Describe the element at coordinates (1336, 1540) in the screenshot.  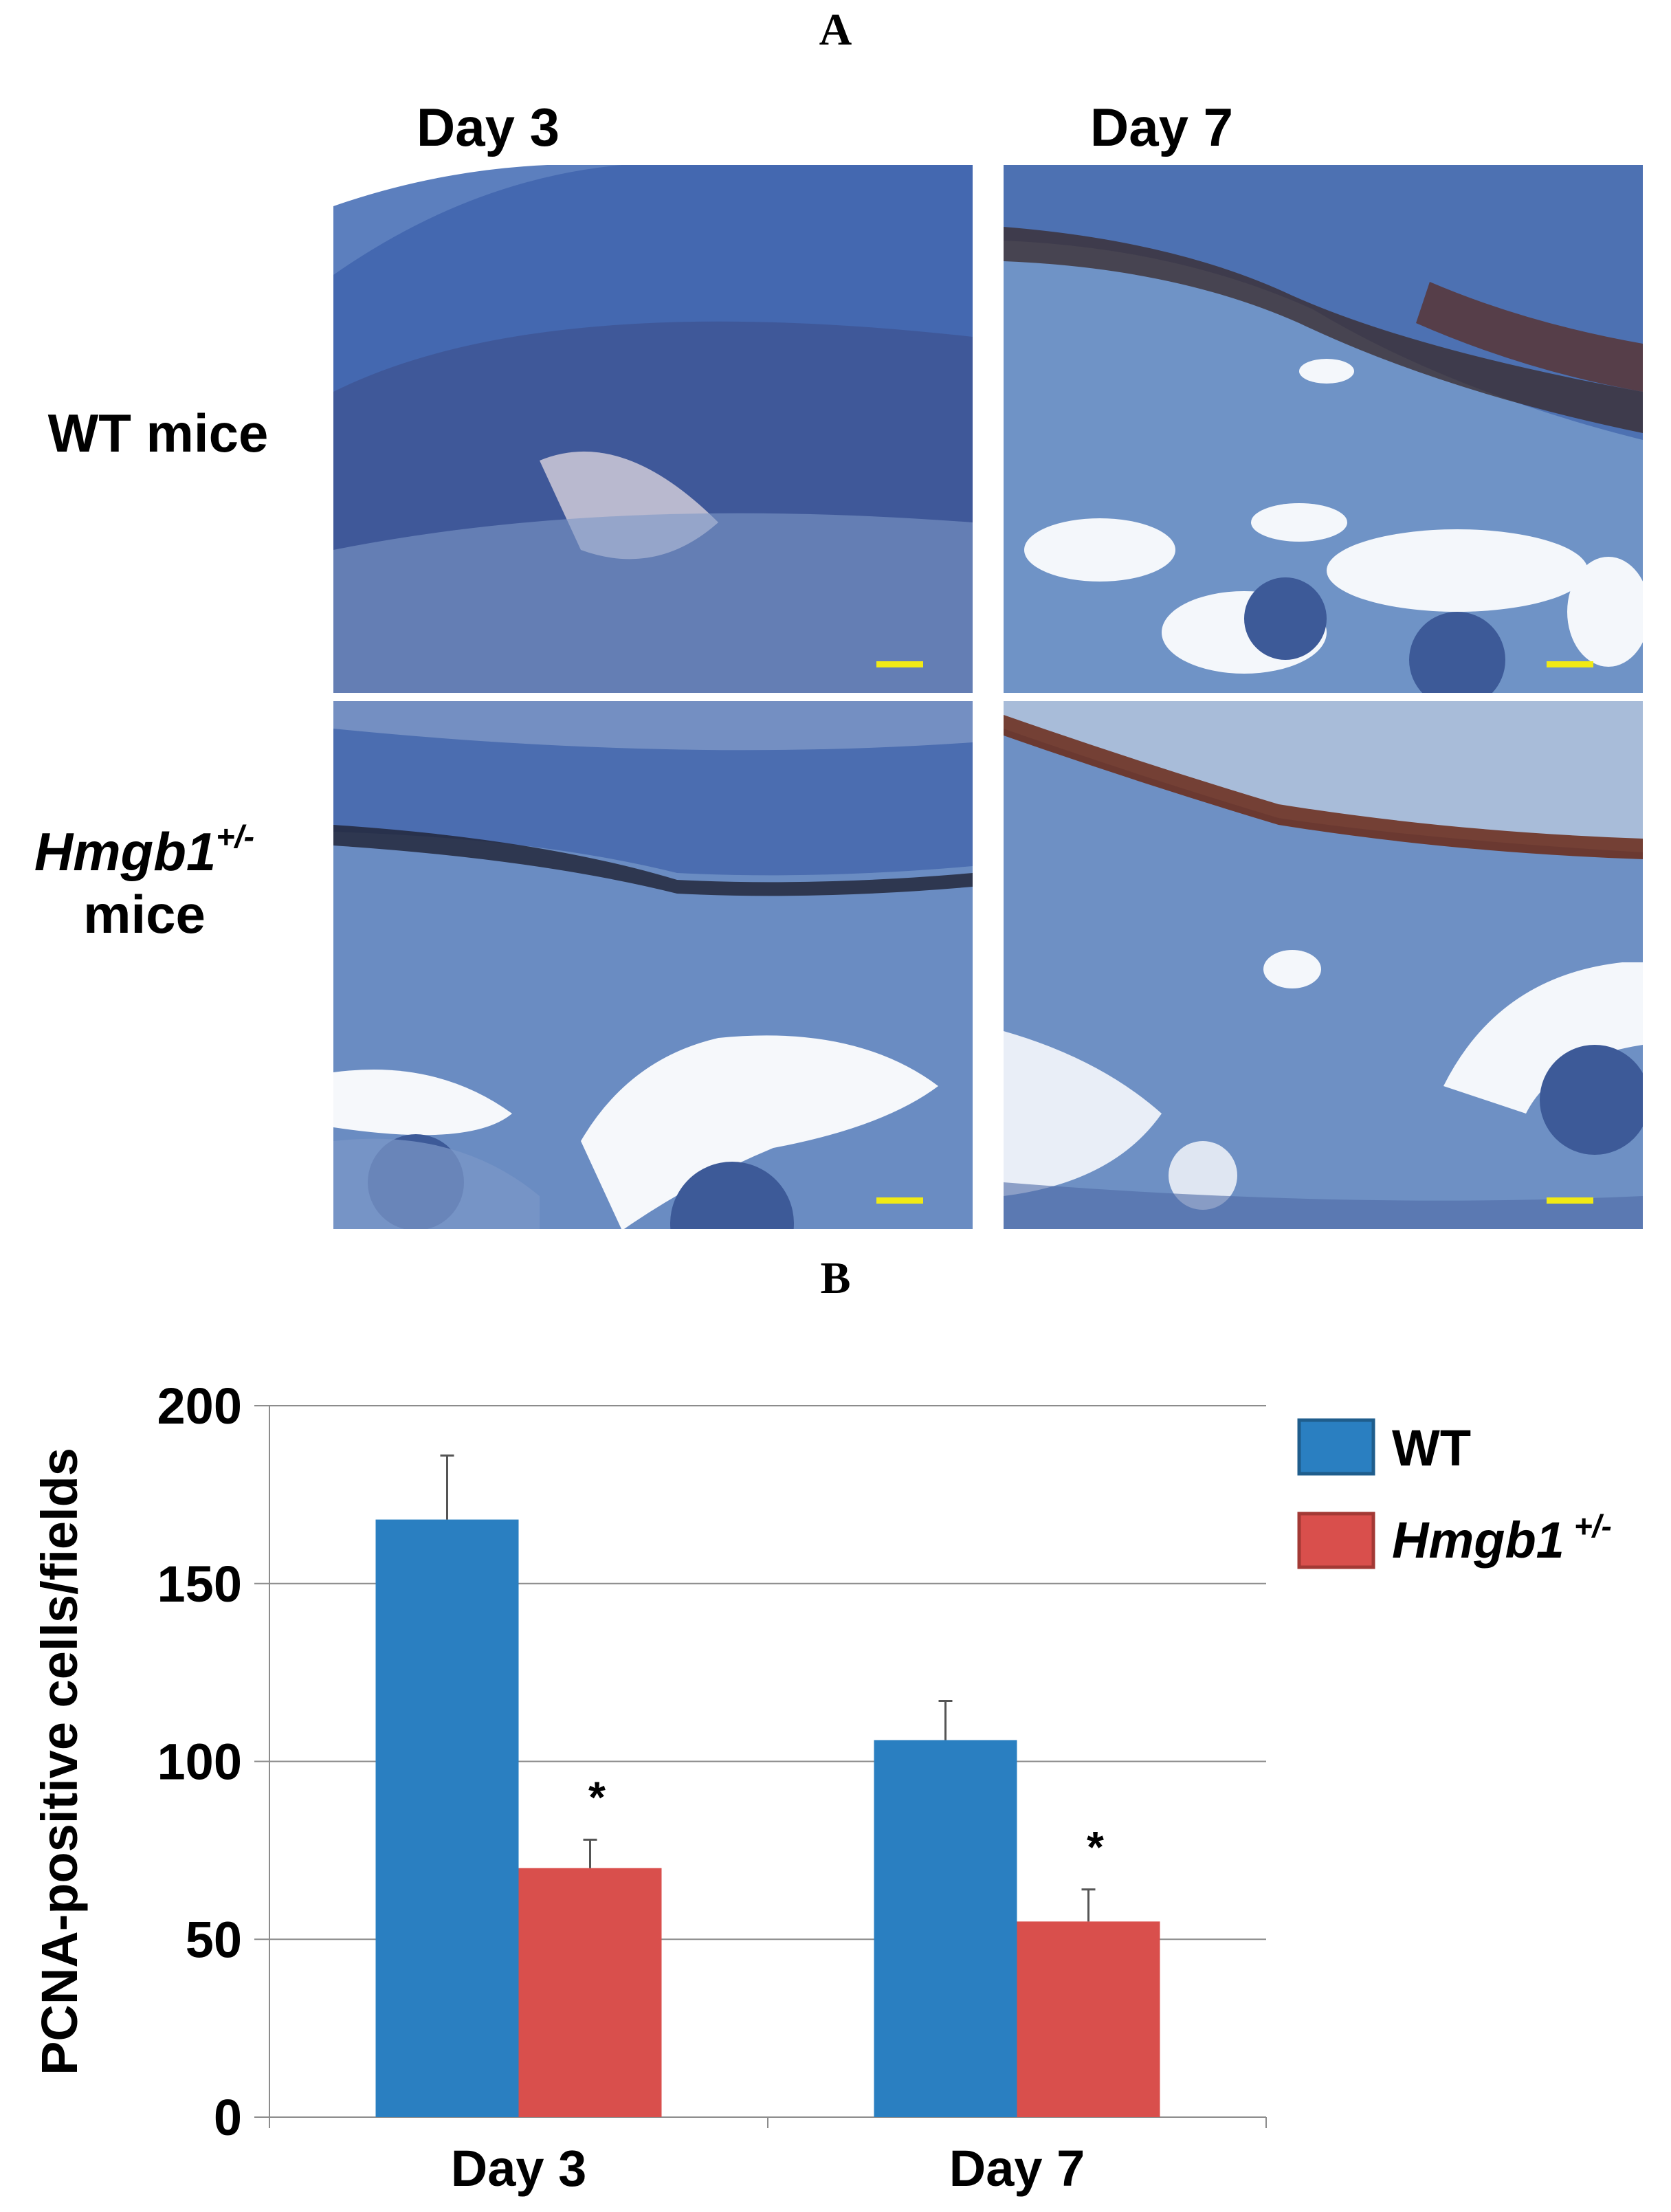
I see `legend-swatch-hmgb1` at that location.